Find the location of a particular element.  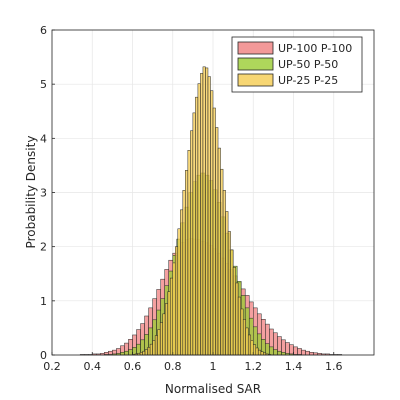

legend-swatch-up100 is located at coordinates (255, 48).